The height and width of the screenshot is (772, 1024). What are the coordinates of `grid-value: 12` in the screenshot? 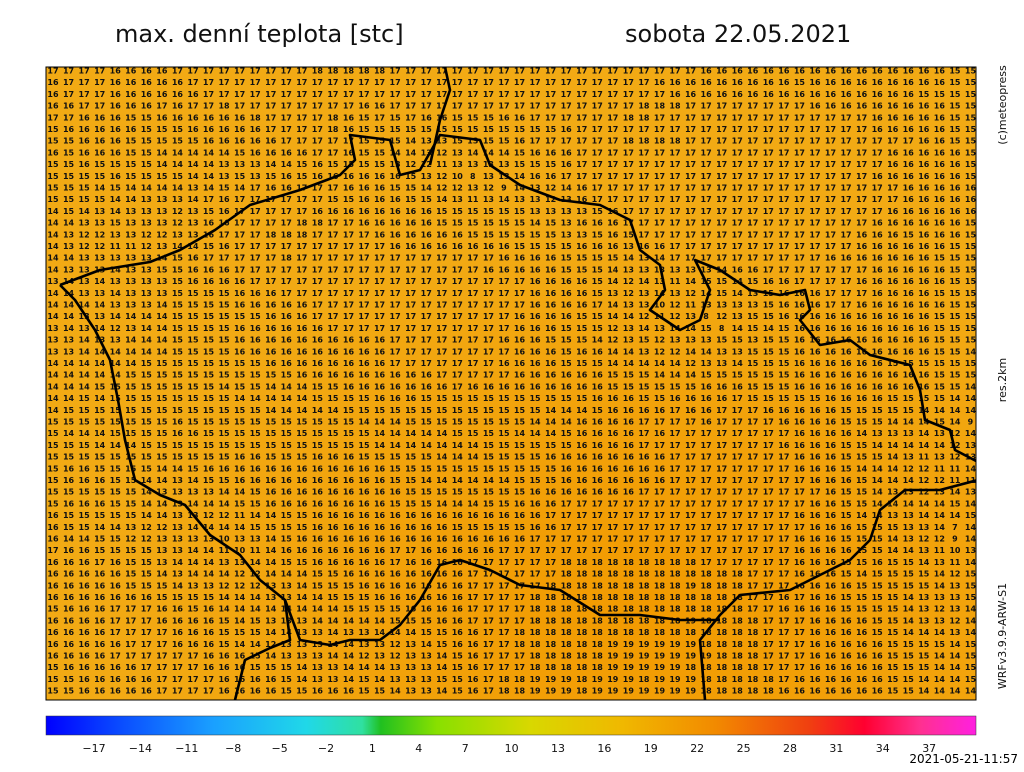 It's located at (410, 164).